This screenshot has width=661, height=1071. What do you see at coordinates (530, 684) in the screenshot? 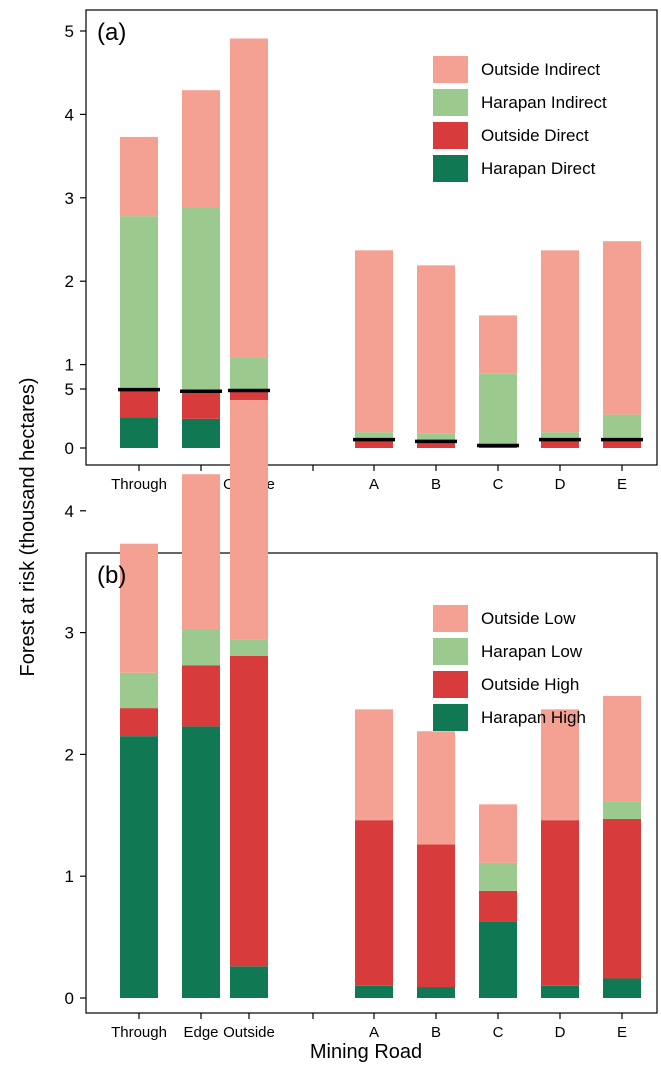
I see `legend-label: Outside High` at bounding box center [530, 684].